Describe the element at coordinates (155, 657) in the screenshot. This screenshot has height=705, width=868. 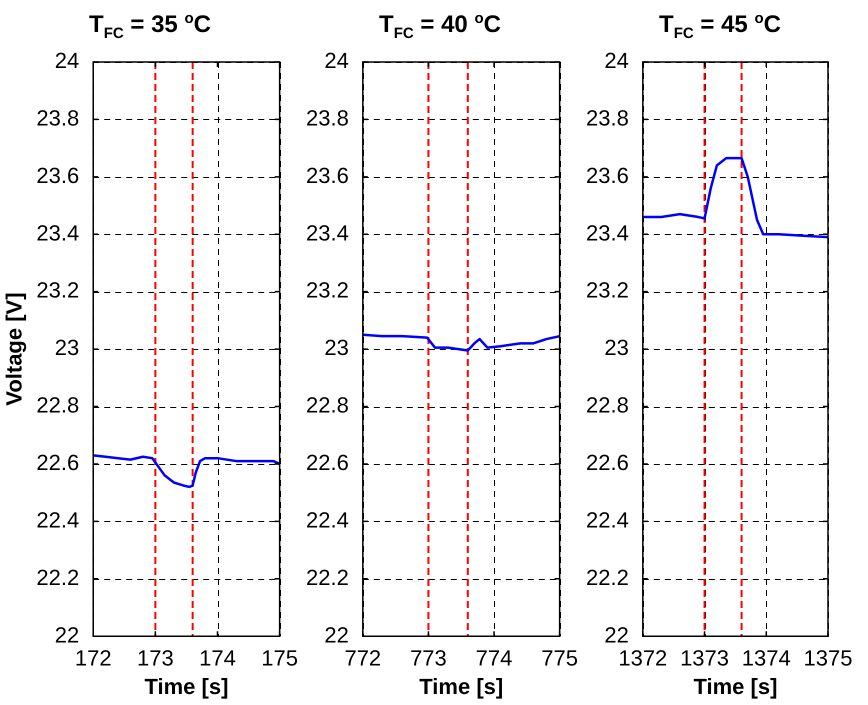
I see `x-tick-label: 173` at that location.